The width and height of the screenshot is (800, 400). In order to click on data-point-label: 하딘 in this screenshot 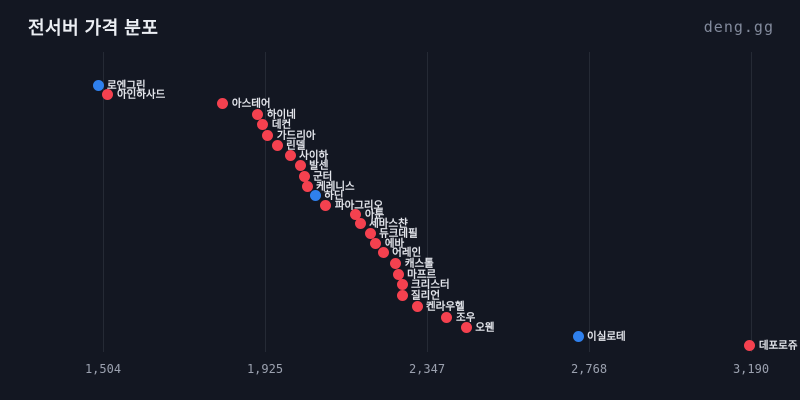, I will do `click(334, 195)`.